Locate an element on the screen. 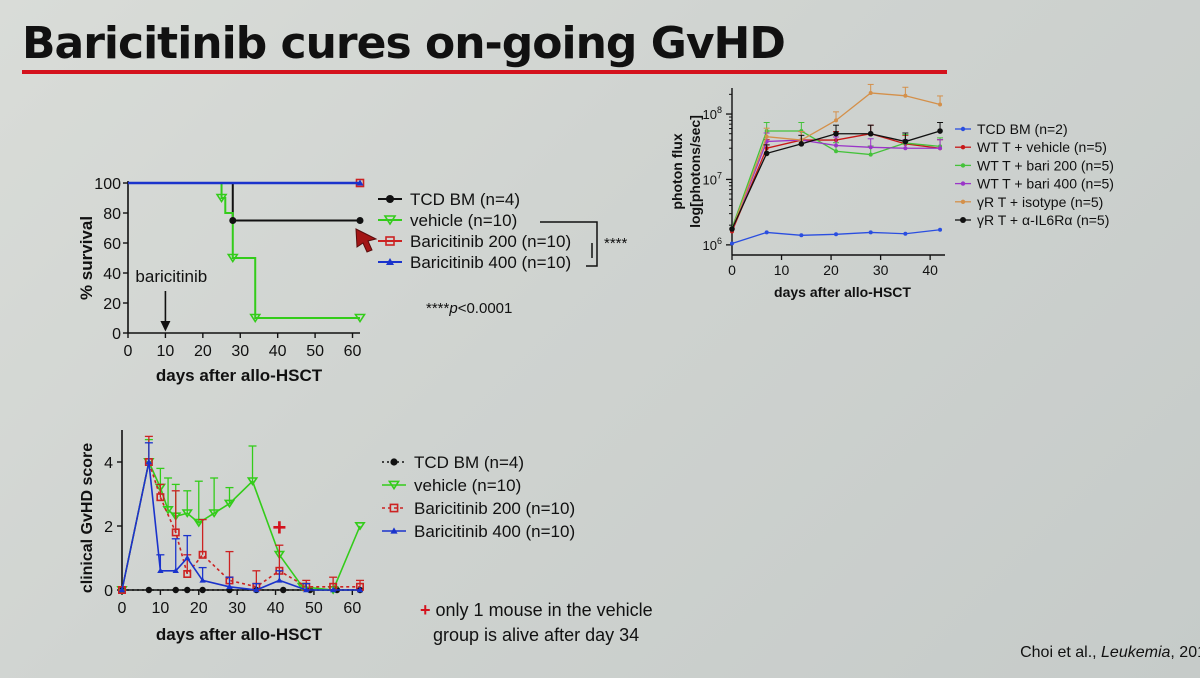 The image size is (1200, 678). x-tick-label: 10 is located at coordinates (782, 270).